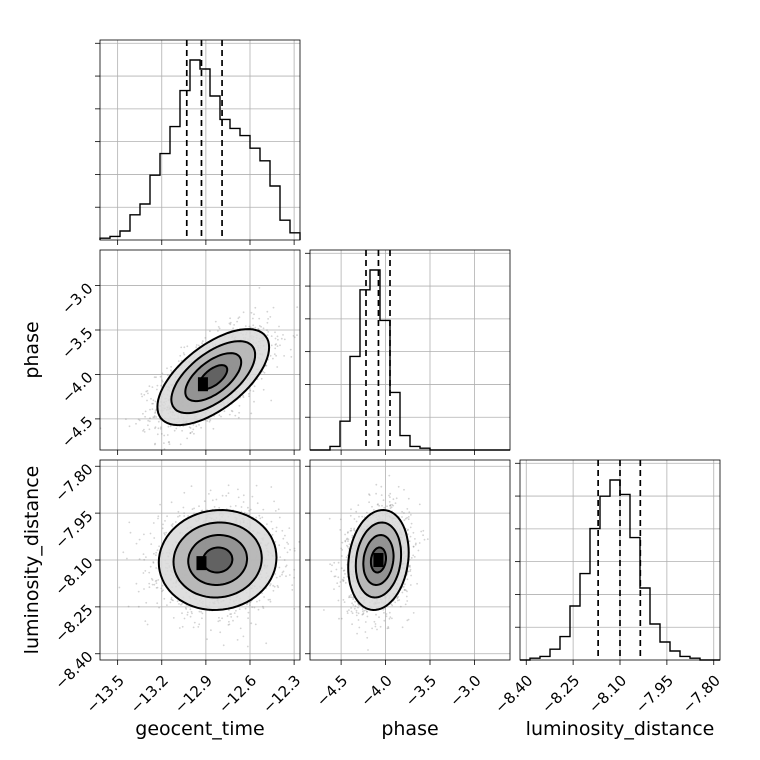 The width and height of the screenshot is (760, 760). Describe the element at coordinates (200, 140) in the screenshot. I see `panel-frame` at that location.